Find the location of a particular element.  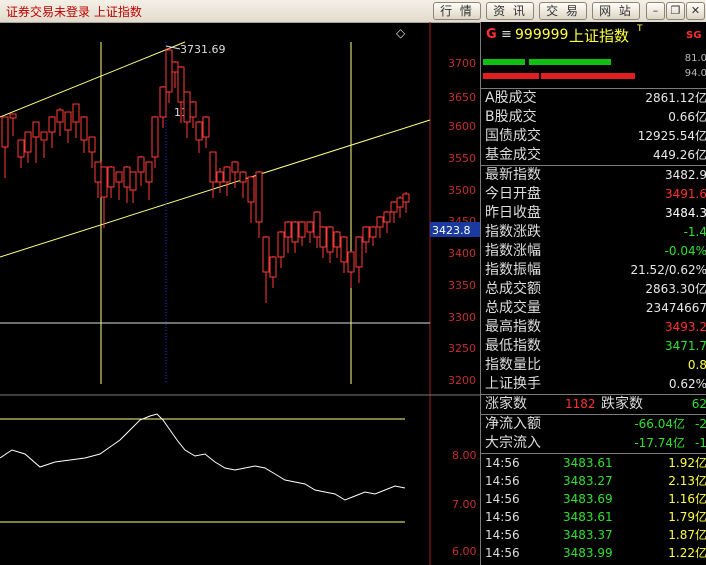

upper-trend-line is located at coordinates (93, 79).